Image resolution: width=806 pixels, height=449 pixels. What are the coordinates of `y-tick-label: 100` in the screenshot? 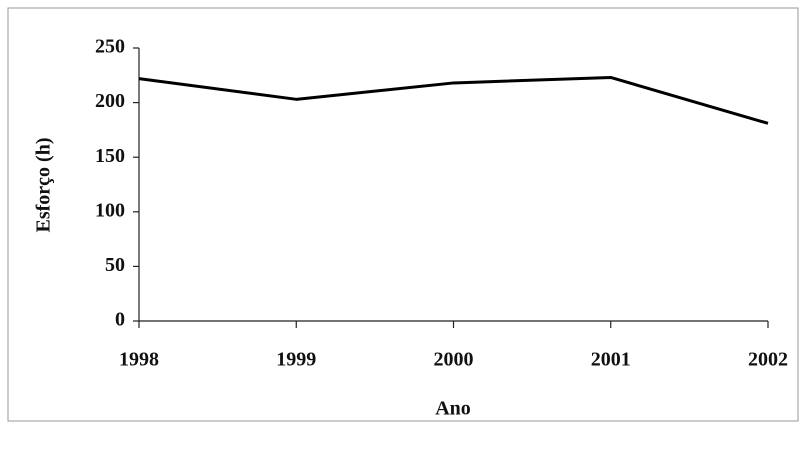 It's located at (110, 210).